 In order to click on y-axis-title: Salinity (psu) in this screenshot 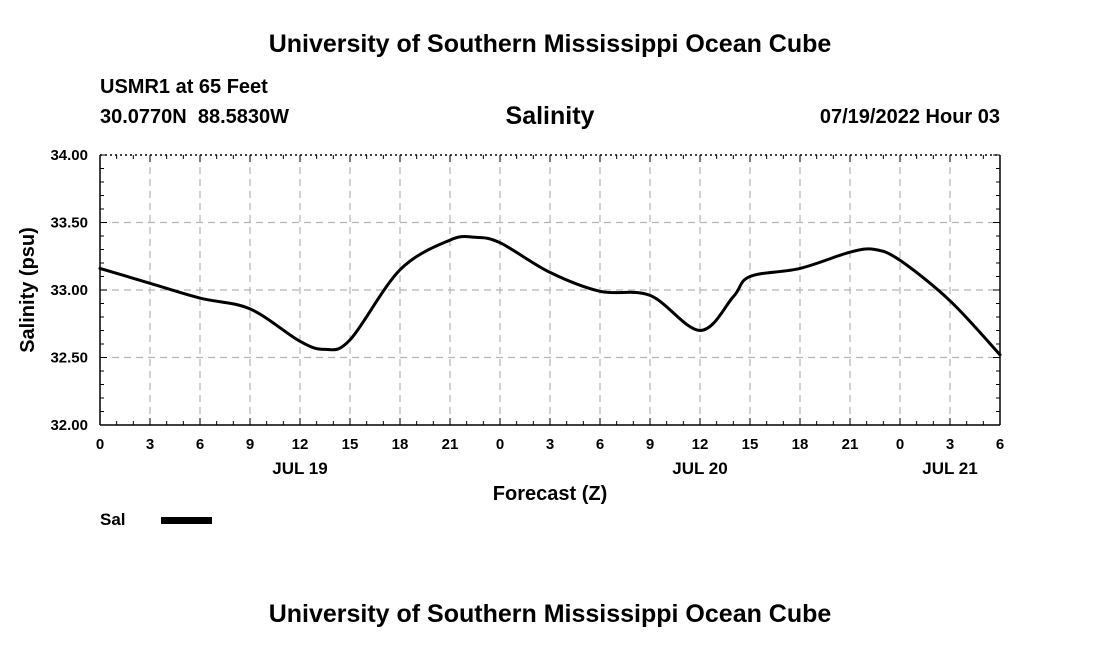, I will do `click(28, 290)`.